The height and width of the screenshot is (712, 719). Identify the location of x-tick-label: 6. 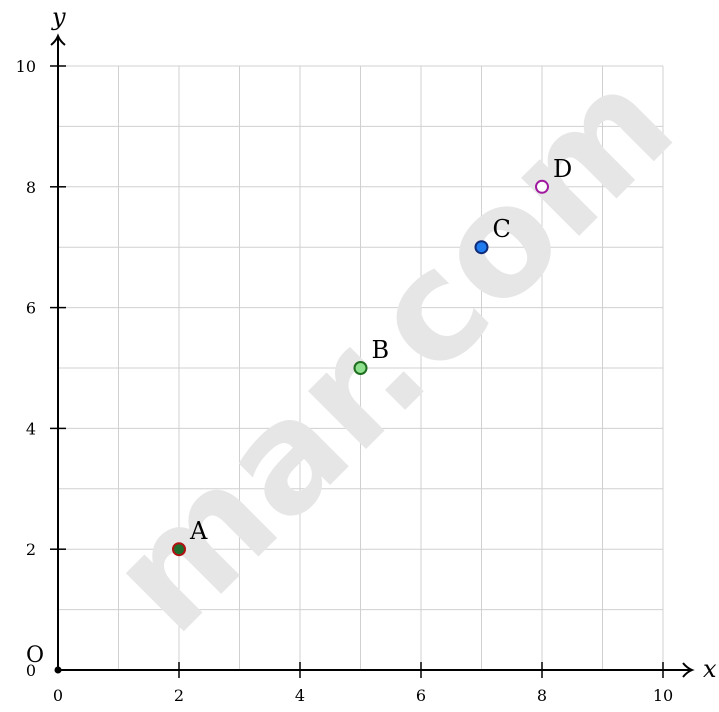
(421, 695).